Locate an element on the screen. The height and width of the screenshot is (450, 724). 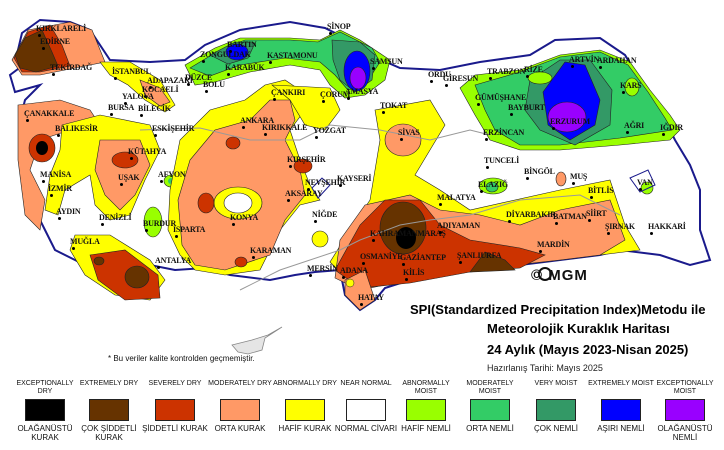
city-label: BOLU is located at coordinates (214, 84).